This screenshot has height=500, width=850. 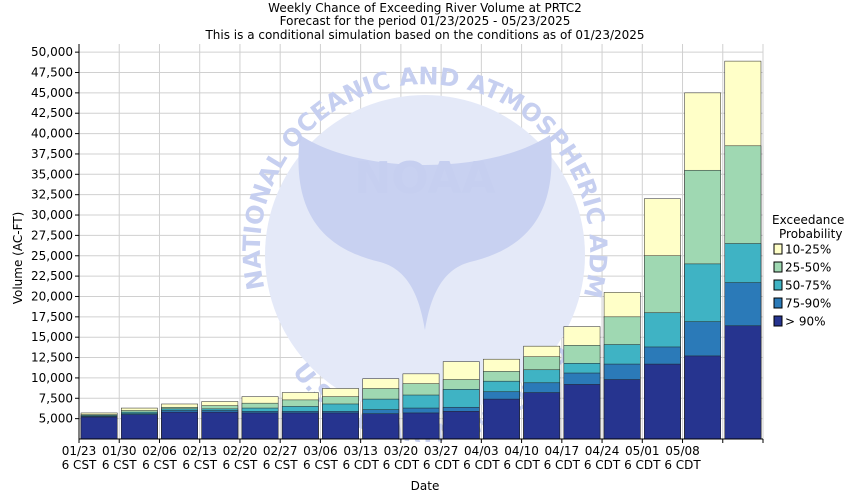 I want to click on y-tick-label: 30,000, so click(x=52, y=215).